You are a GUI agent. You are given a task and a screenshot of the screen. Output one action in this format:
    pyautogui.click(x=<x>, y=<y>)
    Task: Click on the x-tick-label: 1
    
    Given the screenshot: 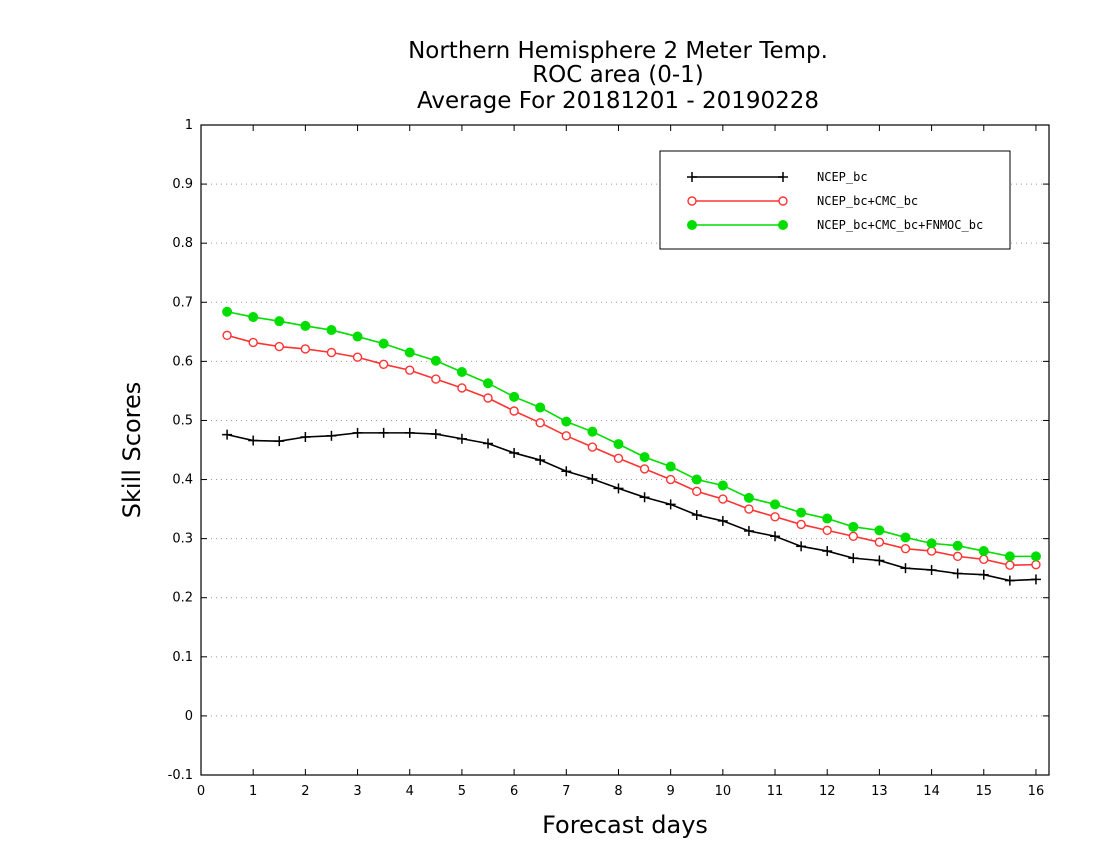 What is the action you would take?
    pyautogui.click(x=253, y=791)
    